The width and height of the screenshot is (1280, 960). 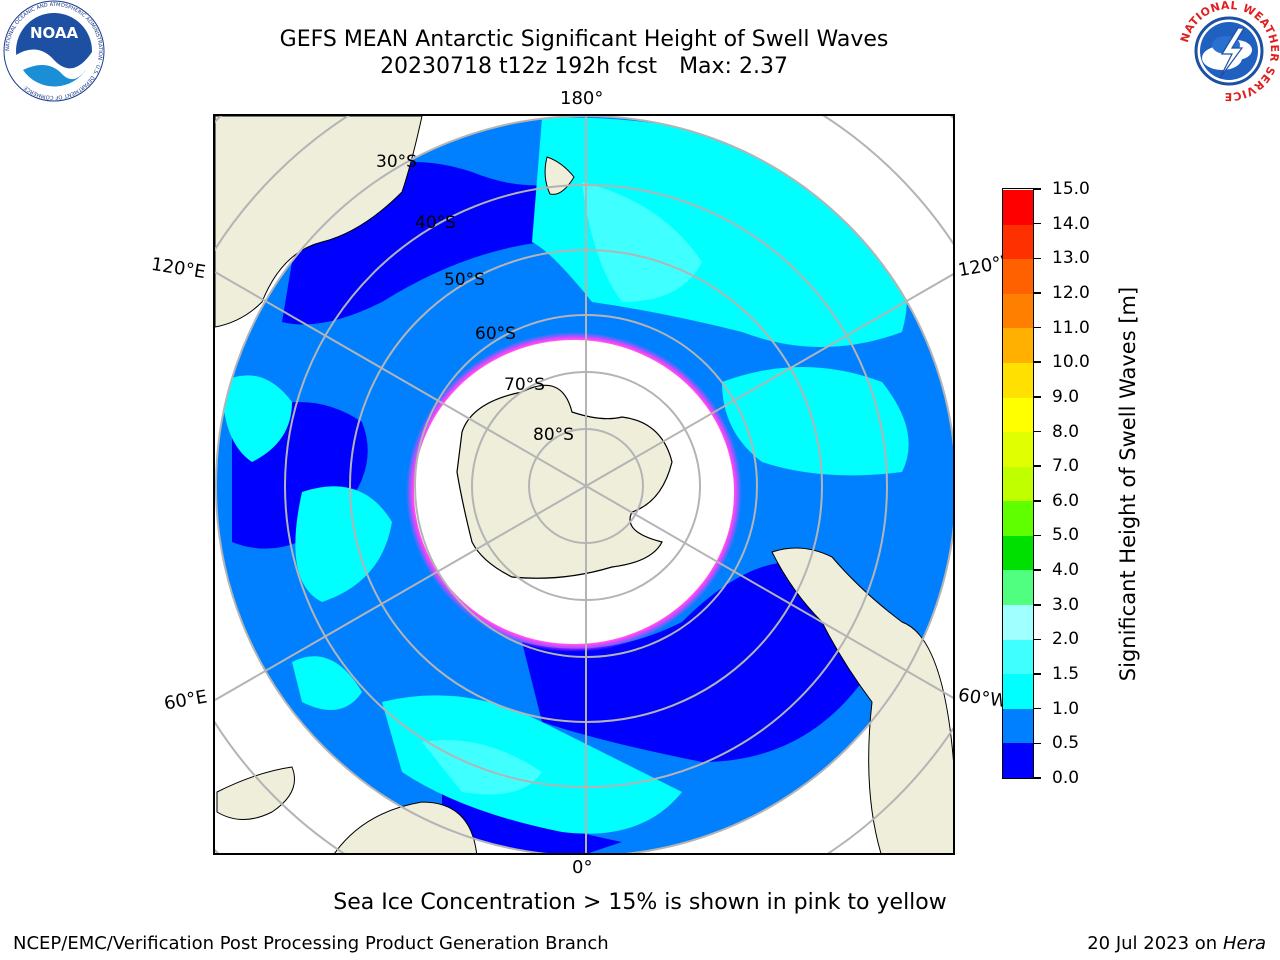 What do you see at coordinates (255, 793) in the screenshot?
I see `madagascar-landmass` at bounding box center [255, 793].